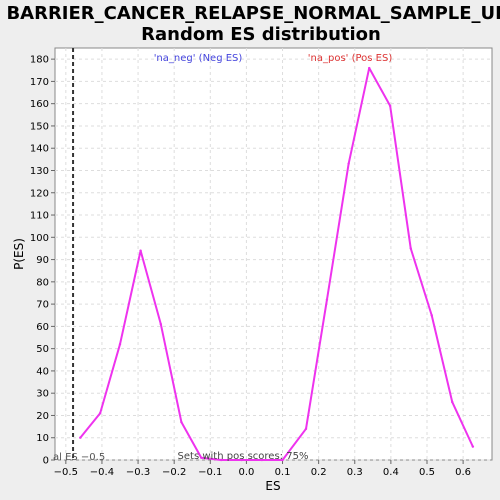  I want to click on x-tick-label: 0.2, so click(319, 472).